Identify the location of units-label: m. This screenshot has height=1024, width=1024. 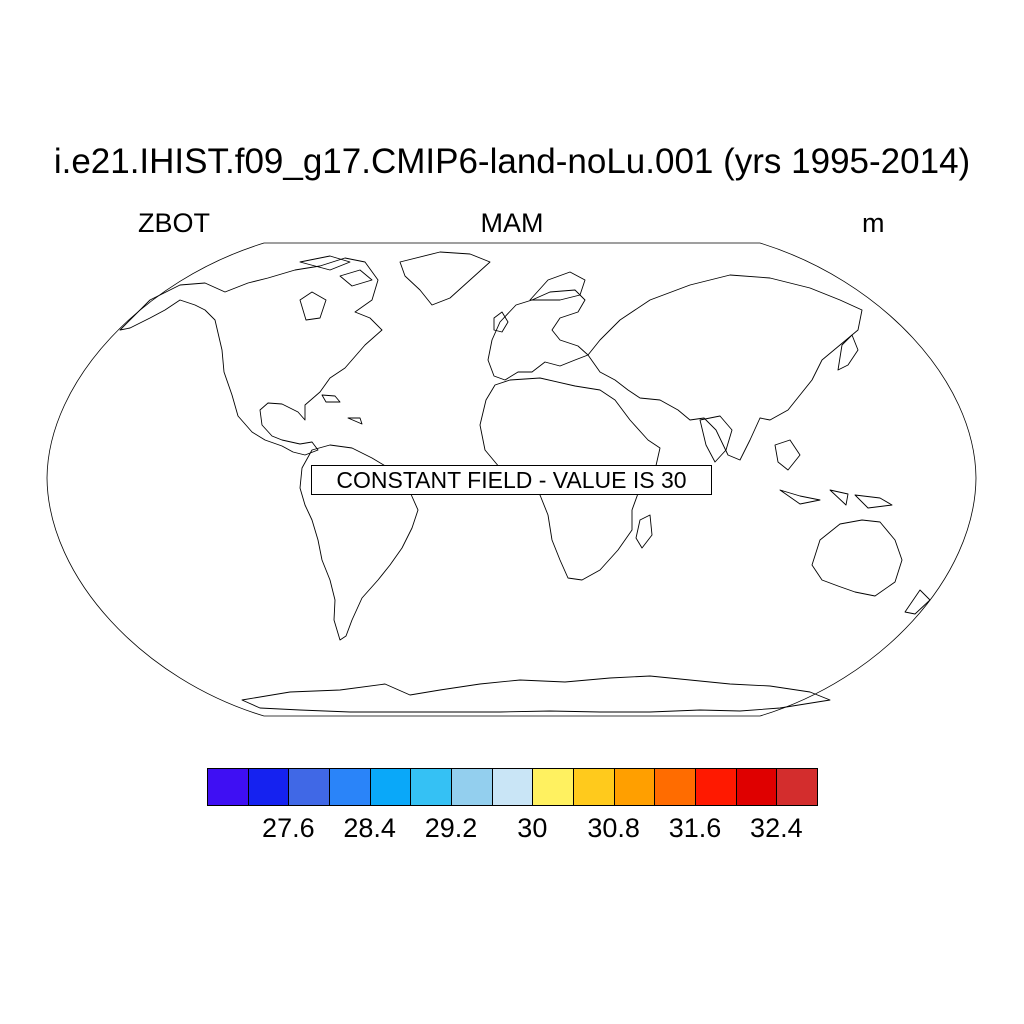
(873, 223).